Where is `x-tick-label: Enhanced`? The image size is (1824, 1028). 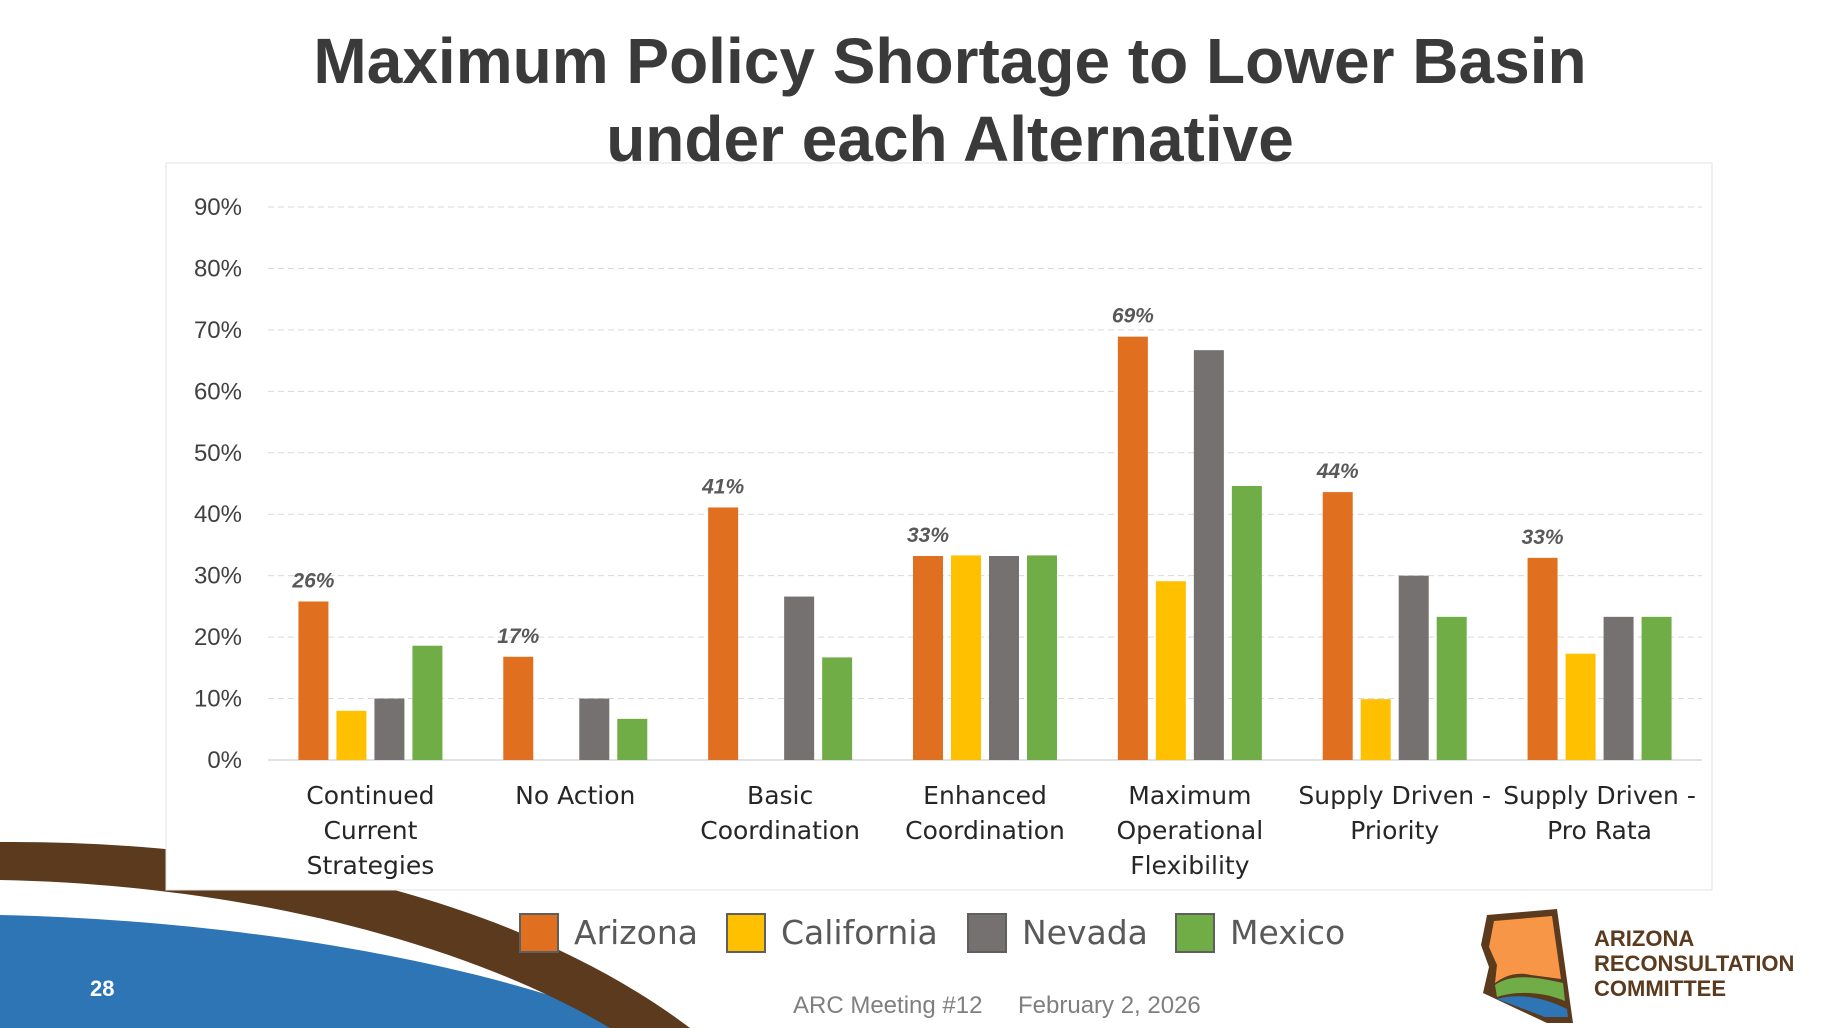 x-tick-label: Enhanced is located at coordinates (985, 795).